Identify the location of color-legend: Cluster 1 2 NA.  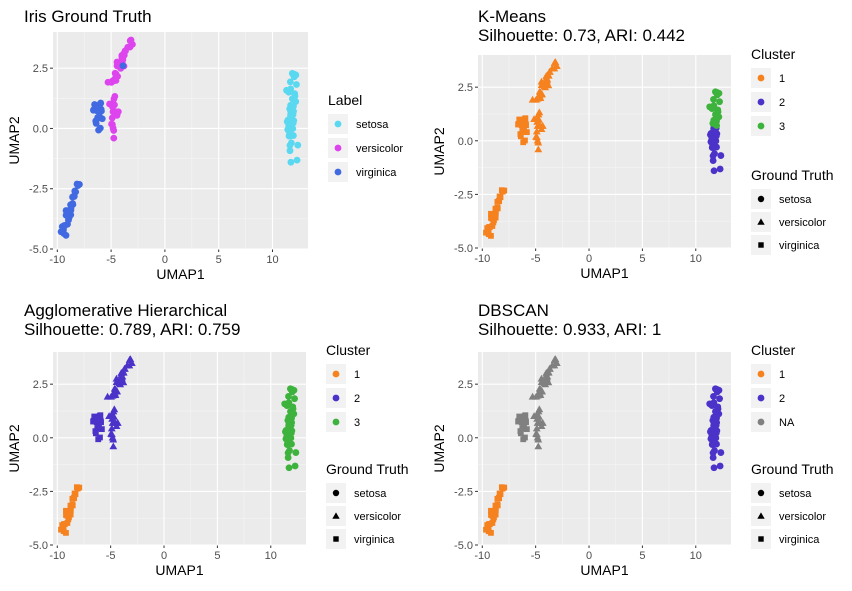
(773, 387).